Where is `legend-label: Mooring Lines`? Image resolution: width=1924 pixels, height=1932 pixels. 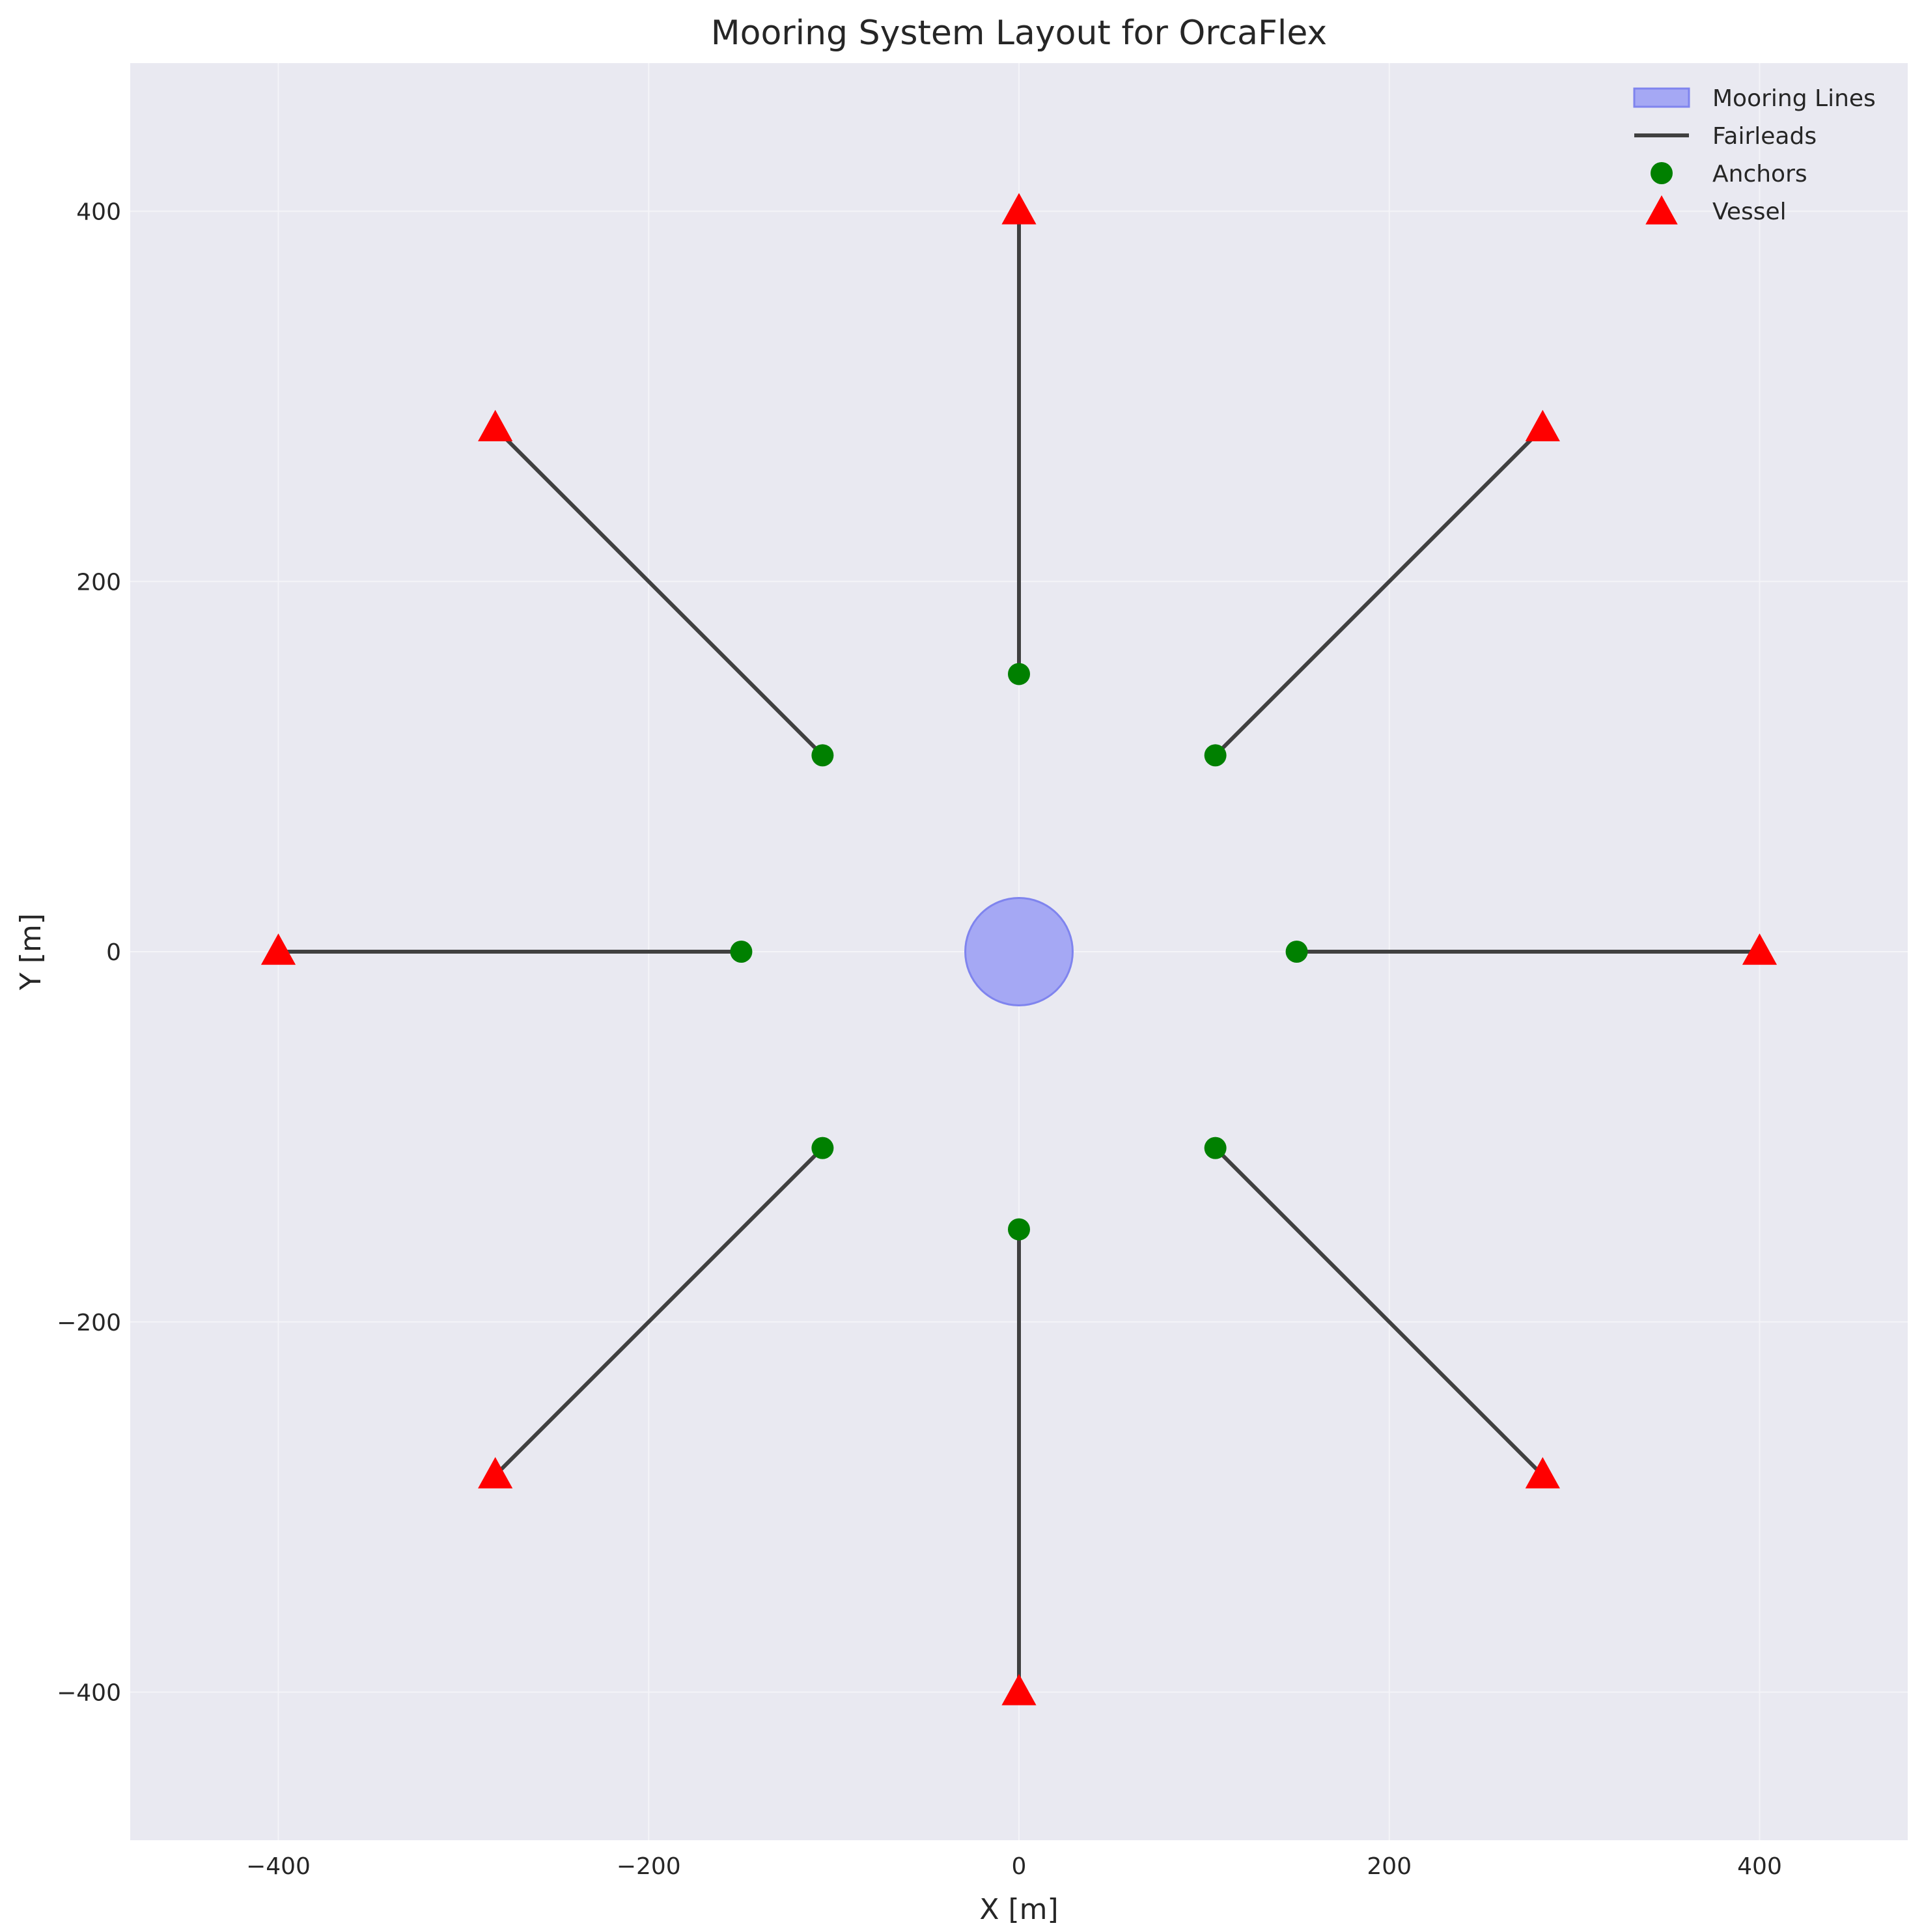 legend-label: Mooring Lines is located at coordinates (1794, 98).